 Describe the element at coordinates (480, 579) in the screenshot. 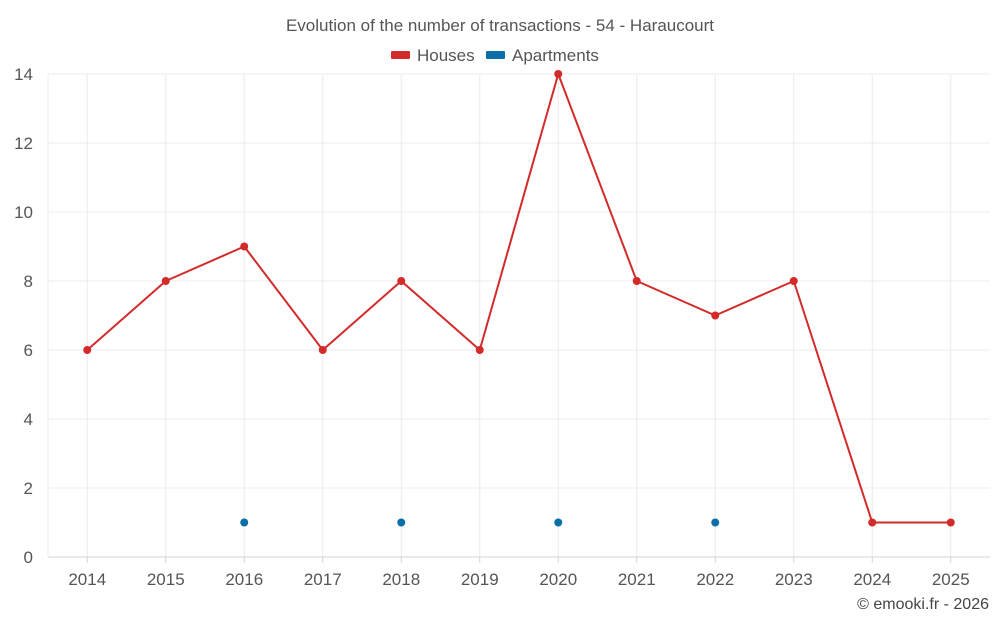

I see `x-tick-label: 2019` at that location.